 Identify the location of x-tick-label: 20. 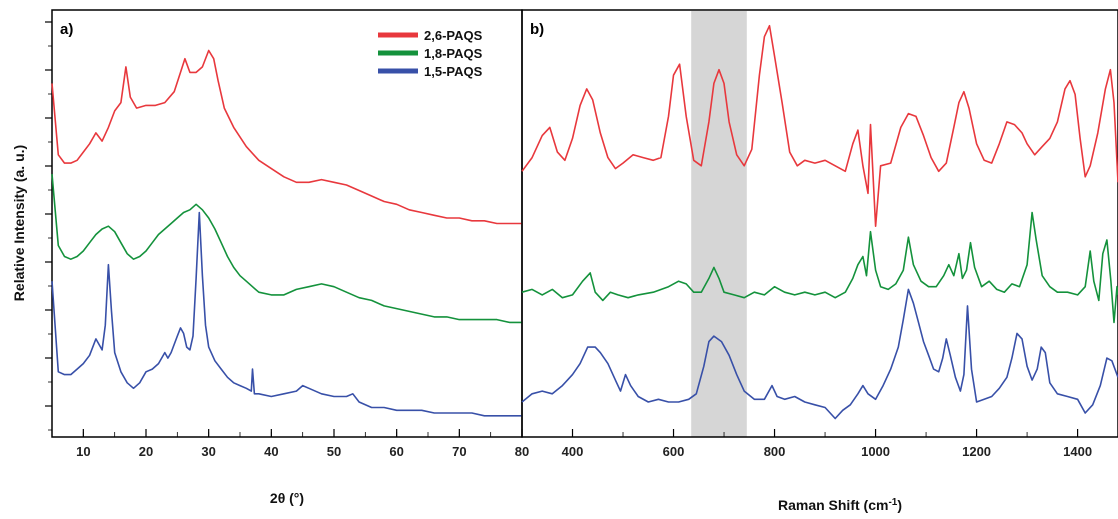
(146, 451).